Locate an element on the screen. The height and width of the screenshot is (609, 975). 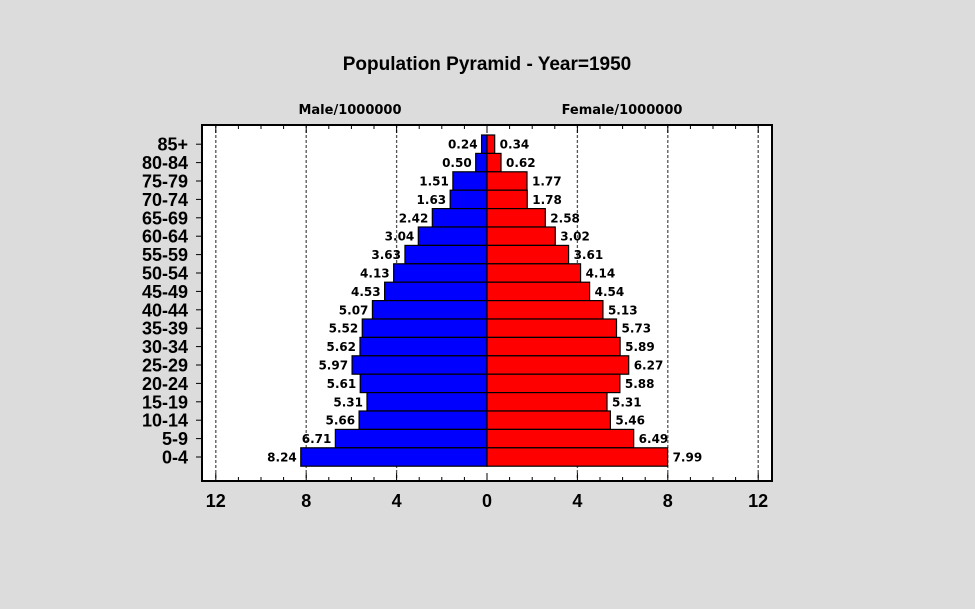
female-value-label: 5.13 is located at coordinates (623, 310).